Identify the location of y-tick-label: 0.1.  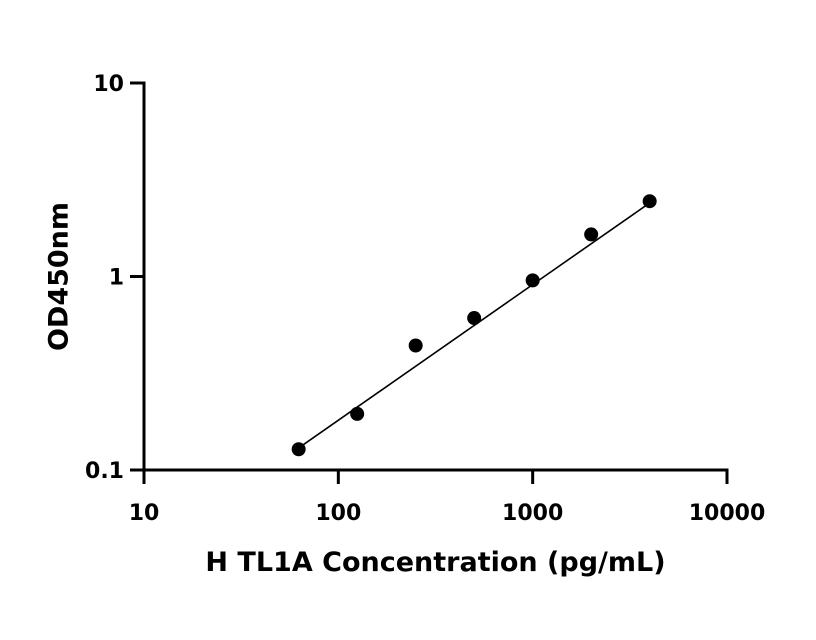
(104, 471).